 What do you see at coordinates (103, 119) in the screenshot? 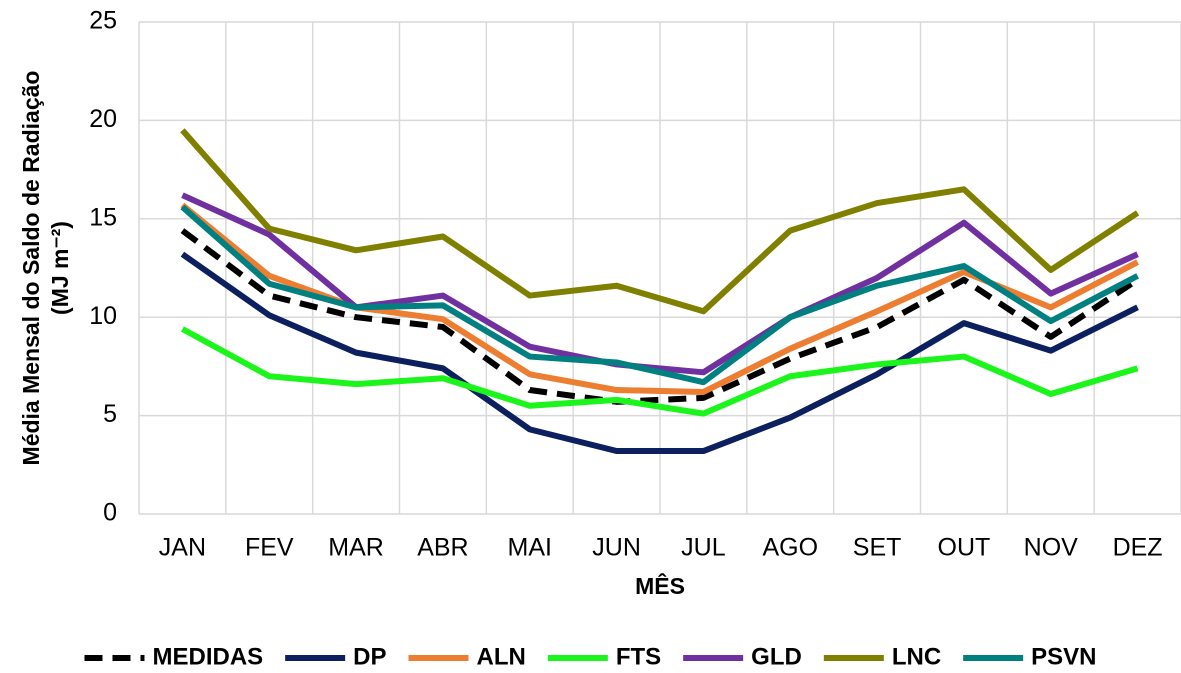
I see `y-tick-label: 20` at bounding box center [103, 119].